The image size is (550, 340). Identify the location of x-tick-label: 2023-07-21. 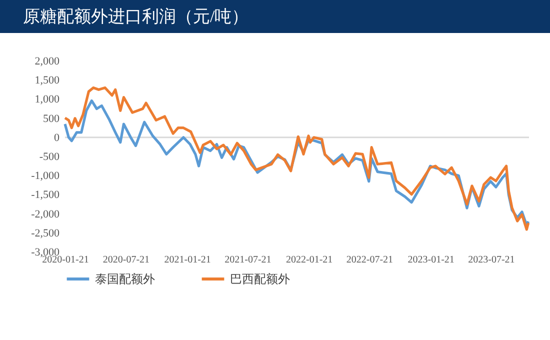
(491, 260).